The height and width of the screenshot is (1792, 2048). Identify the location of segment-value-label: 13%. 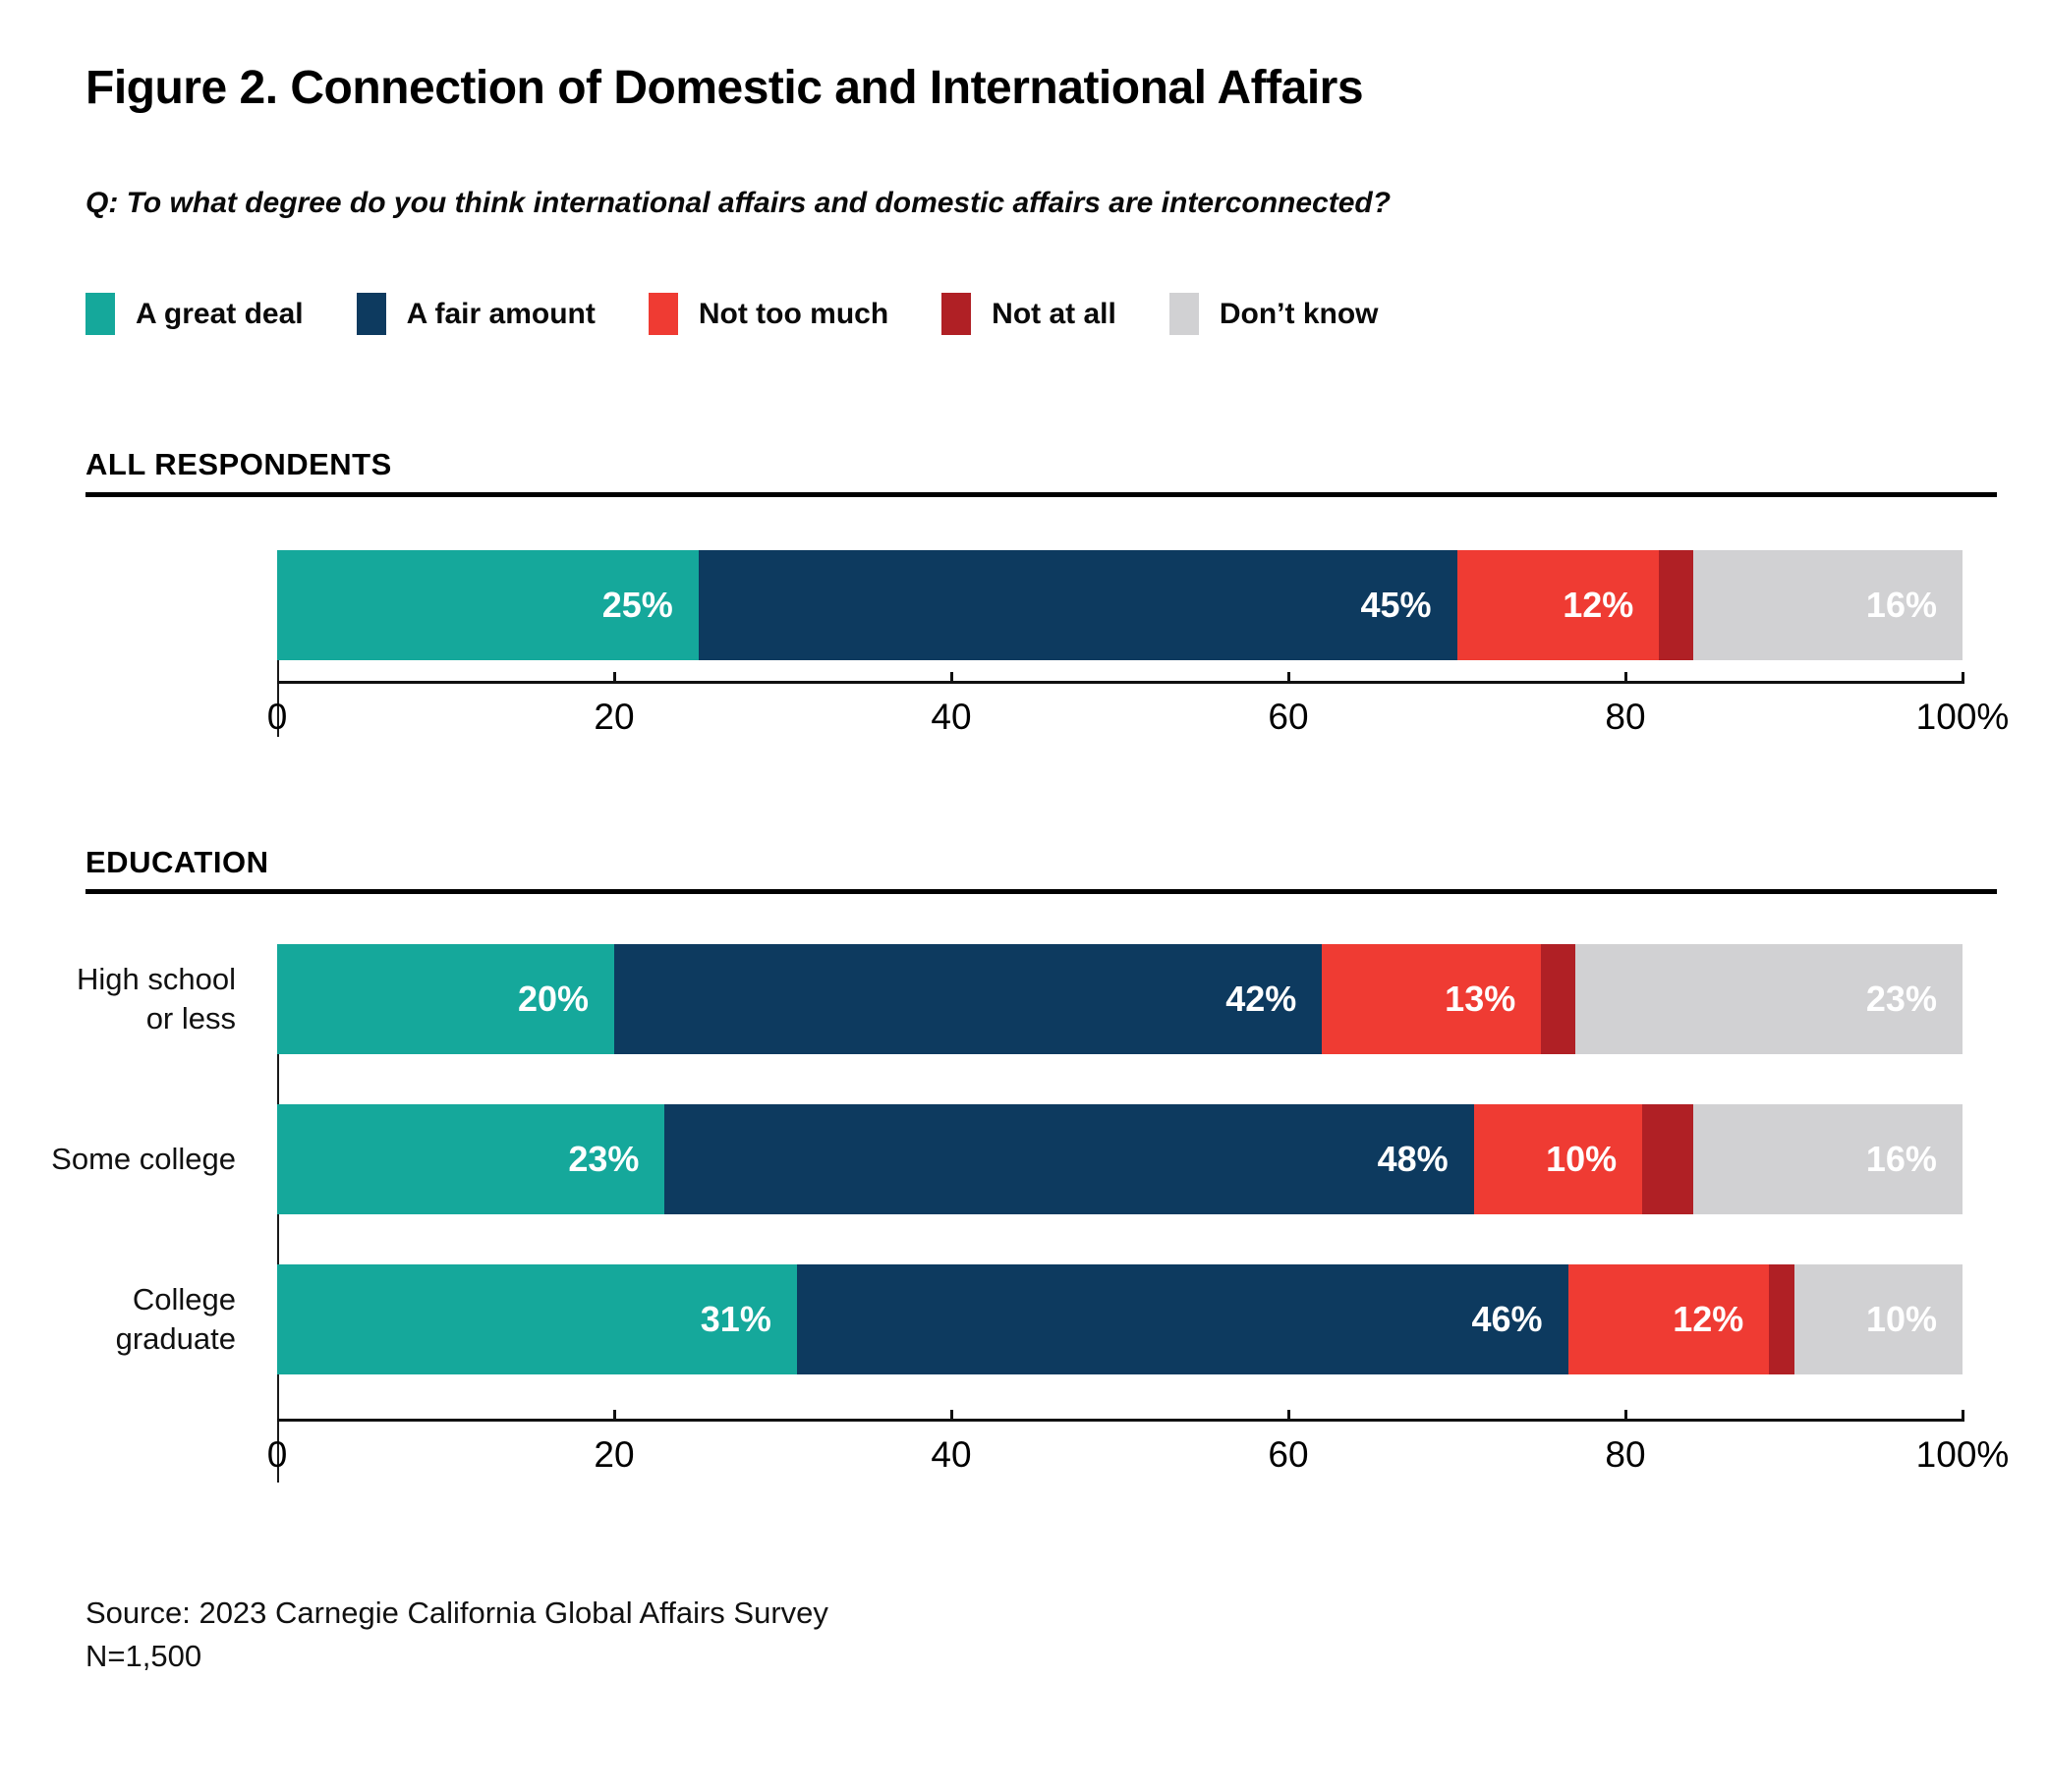
(1480, 999).